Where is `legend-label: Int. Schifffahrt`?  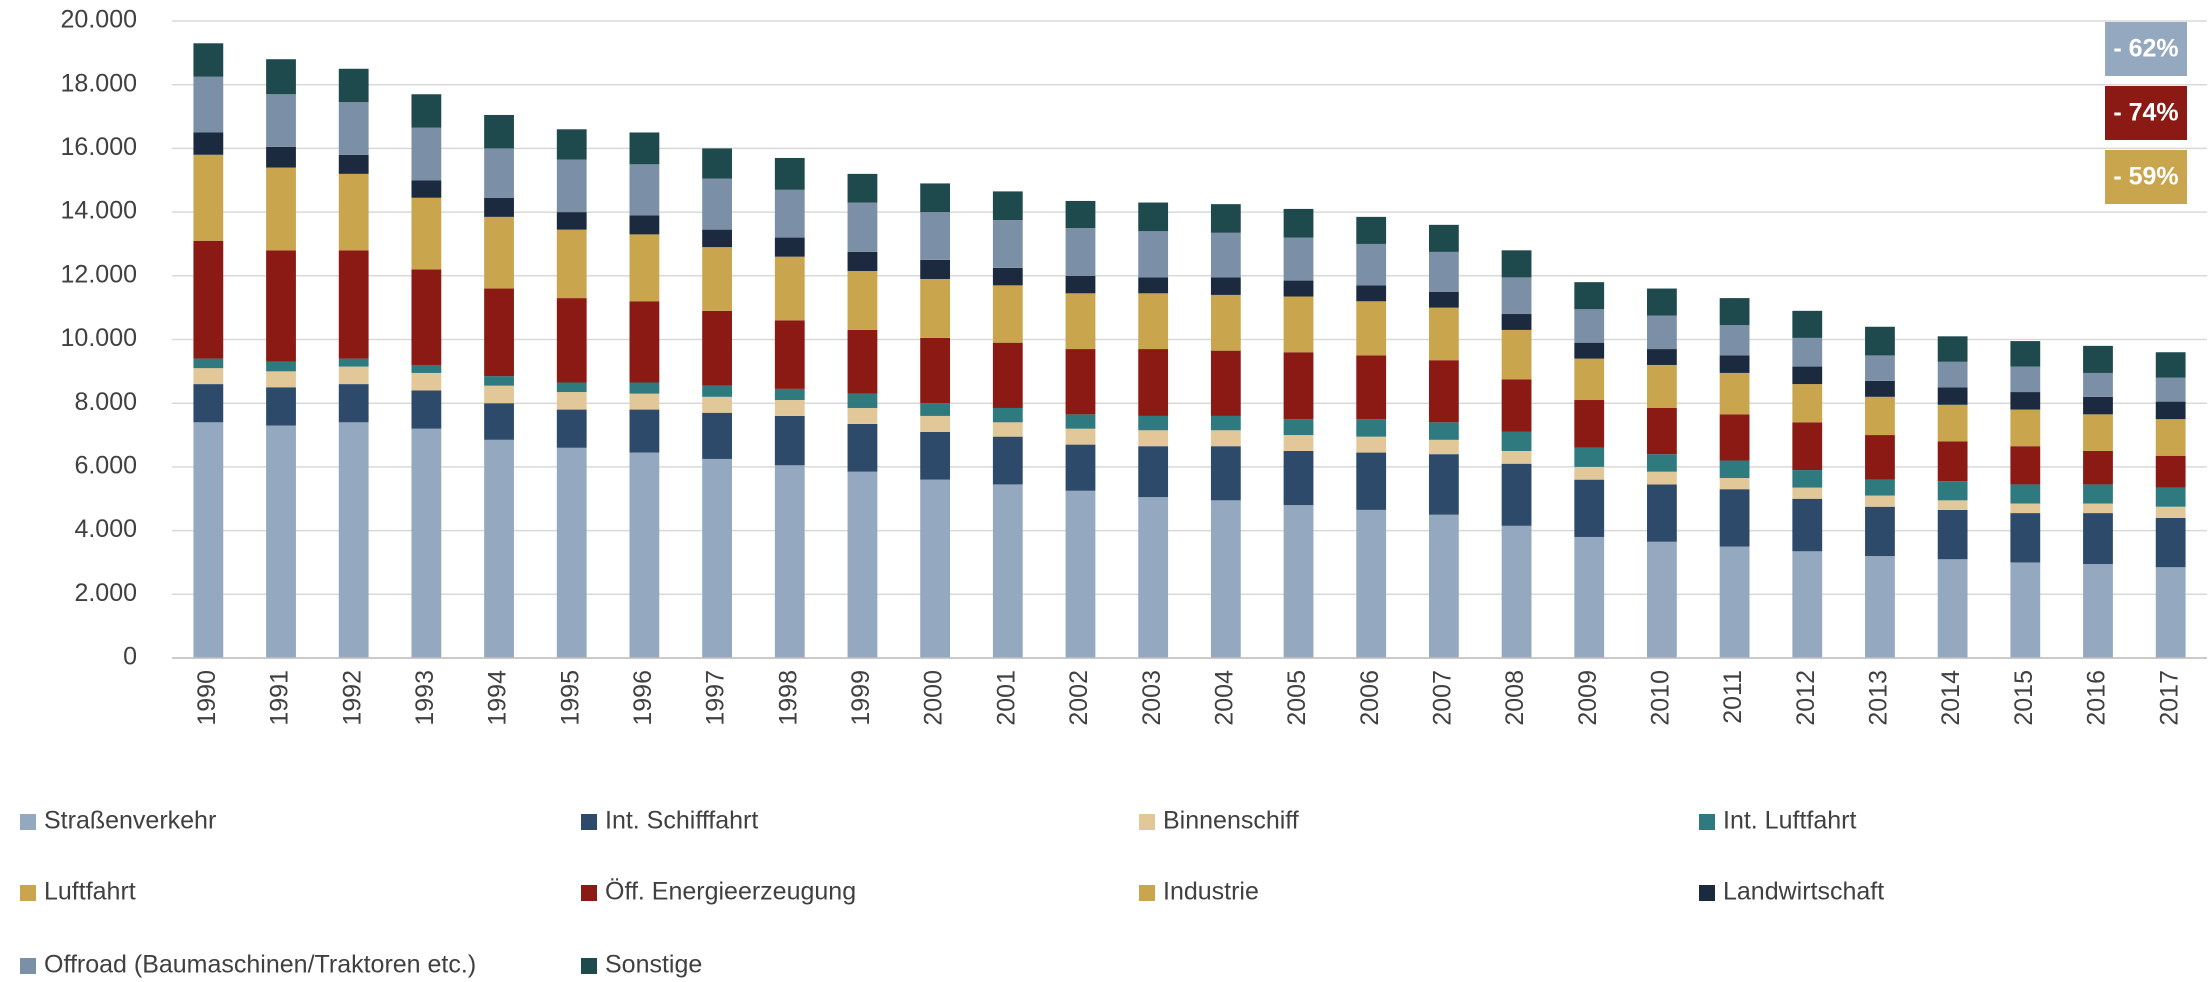 legend-label: Int. Schifffahrt is located at coordinates (681, 821).